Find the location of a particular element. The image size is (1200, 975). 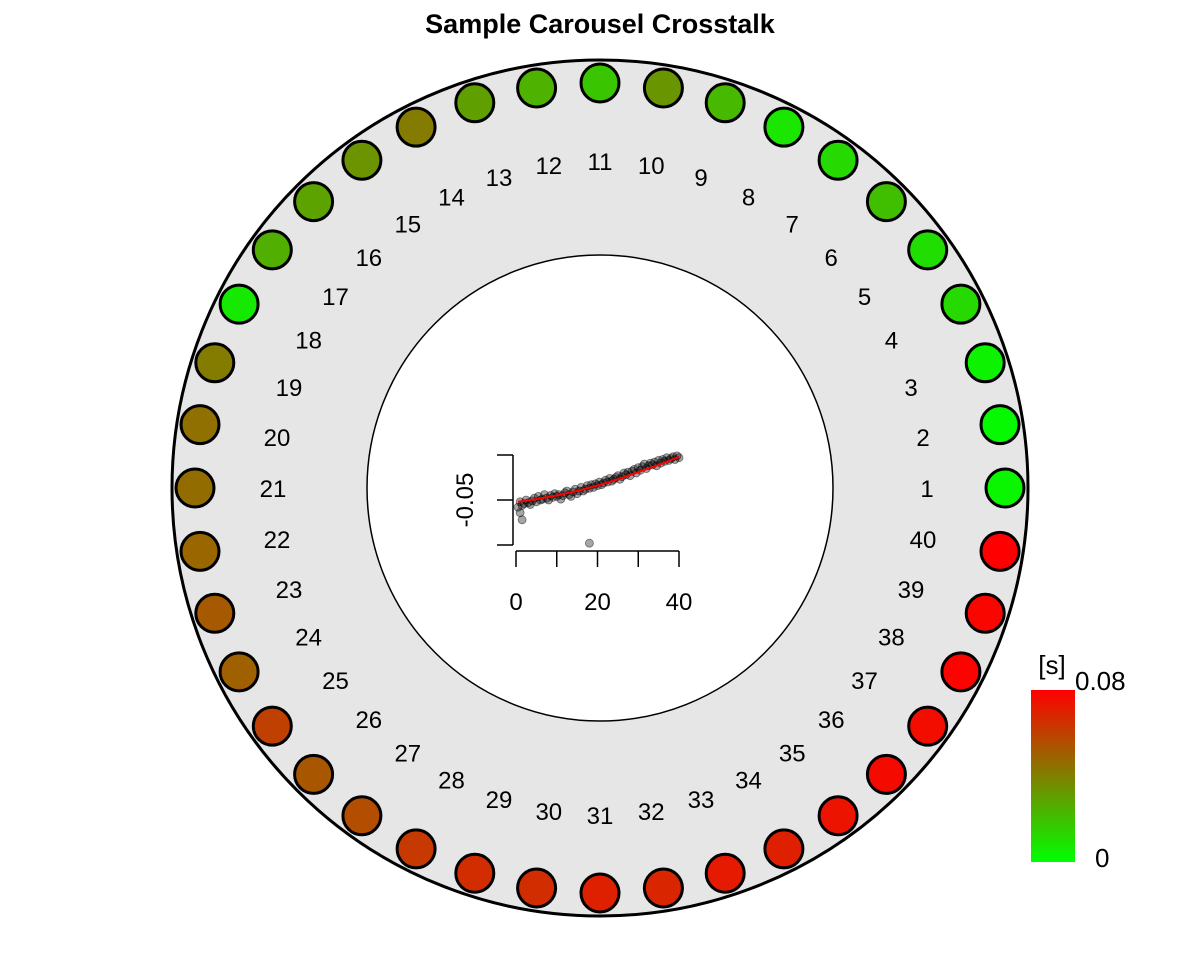

position-label-38: 38 is located at coordinates (891, 638).